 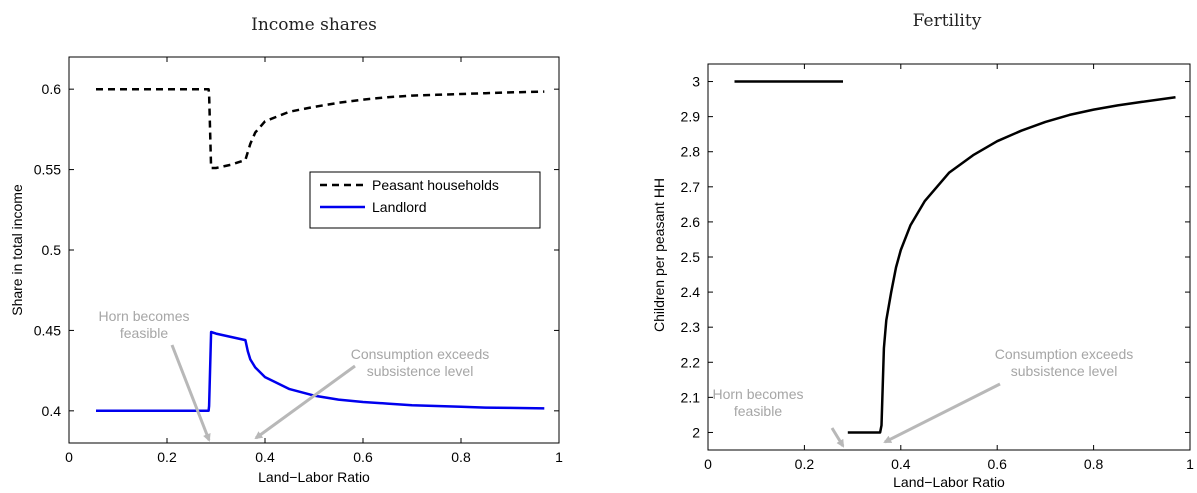 I want to click on y-tick-label: 2.5, so click(x=691, y=257).